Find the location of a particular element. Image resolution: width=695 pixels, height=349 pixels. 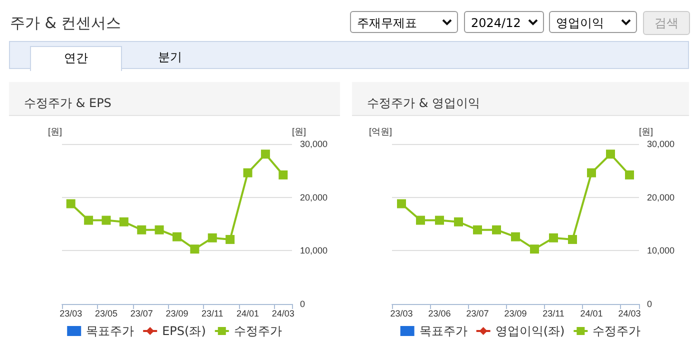

text: 주재무제표 is located at coordinates (387, 23).